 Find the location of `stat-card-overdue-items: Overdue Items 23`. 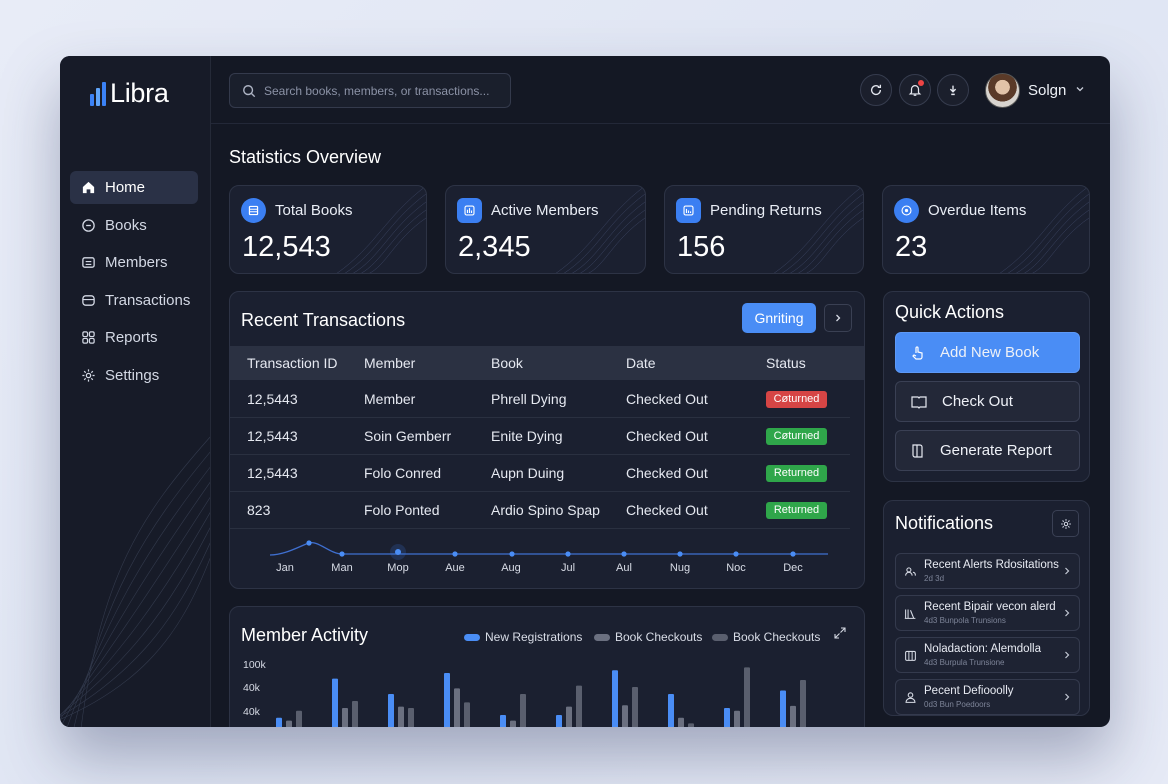

stat-card-overdue-items: Overdue Items 23 is located at coordinates (986, 229).